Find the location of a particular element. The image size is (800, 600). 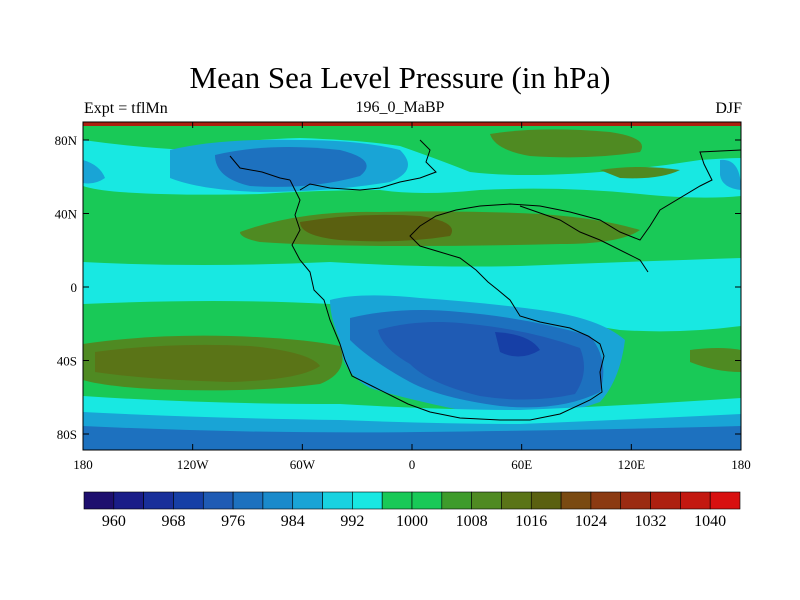

colorbar-label: 992 is located at coordinates (352, 521).